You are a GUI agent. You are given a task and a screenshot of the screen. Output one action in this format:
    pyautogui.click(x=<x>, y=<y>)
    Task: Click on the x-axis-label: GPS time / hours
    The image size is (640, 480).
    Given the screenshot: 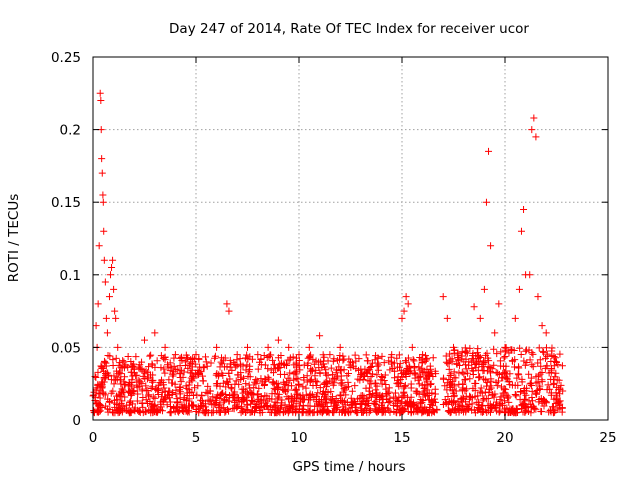 What is the action you would take?
    pyautogui.click(x=348, y=467)
    